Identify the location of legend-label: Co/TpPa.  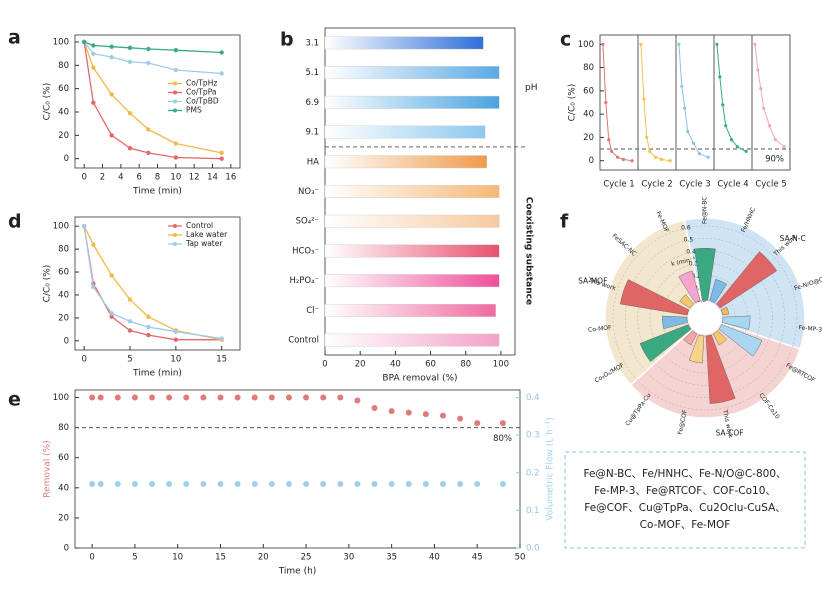
(201, 92).